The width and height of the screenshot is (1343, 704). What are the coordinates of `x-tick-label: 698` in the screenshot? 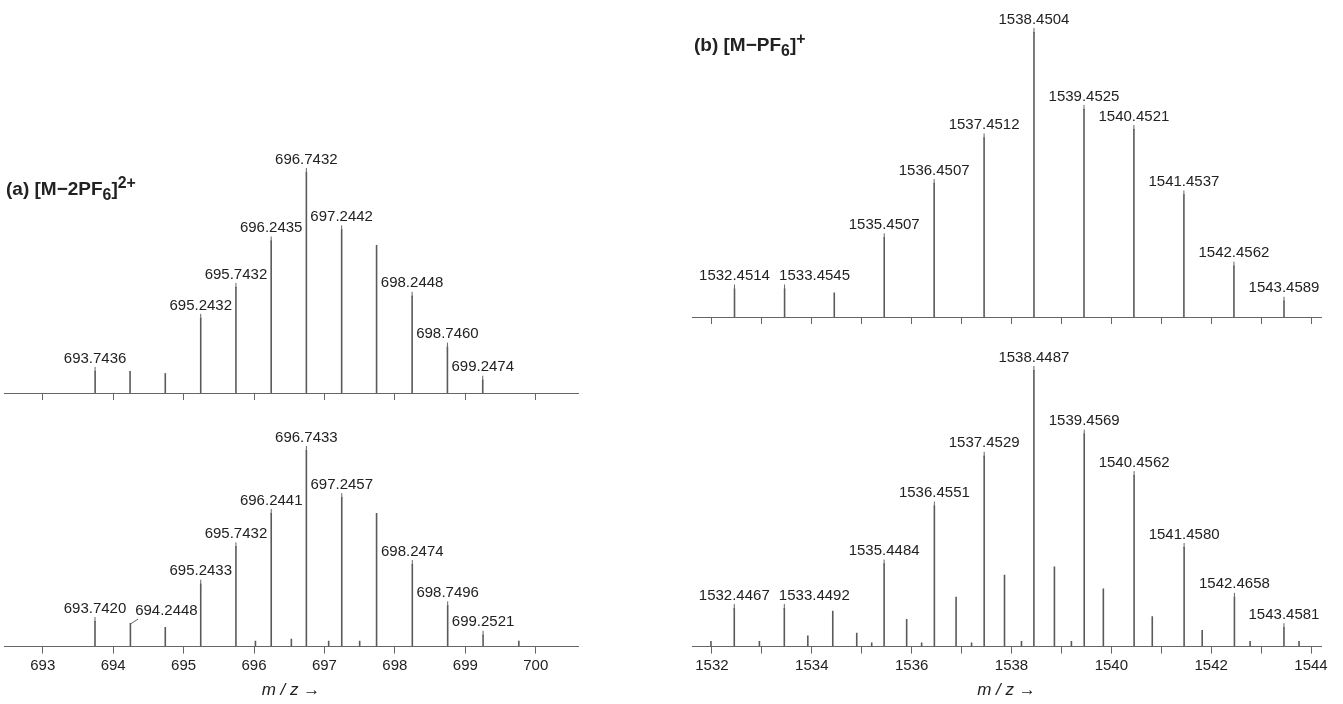 It's located at (395, 664).